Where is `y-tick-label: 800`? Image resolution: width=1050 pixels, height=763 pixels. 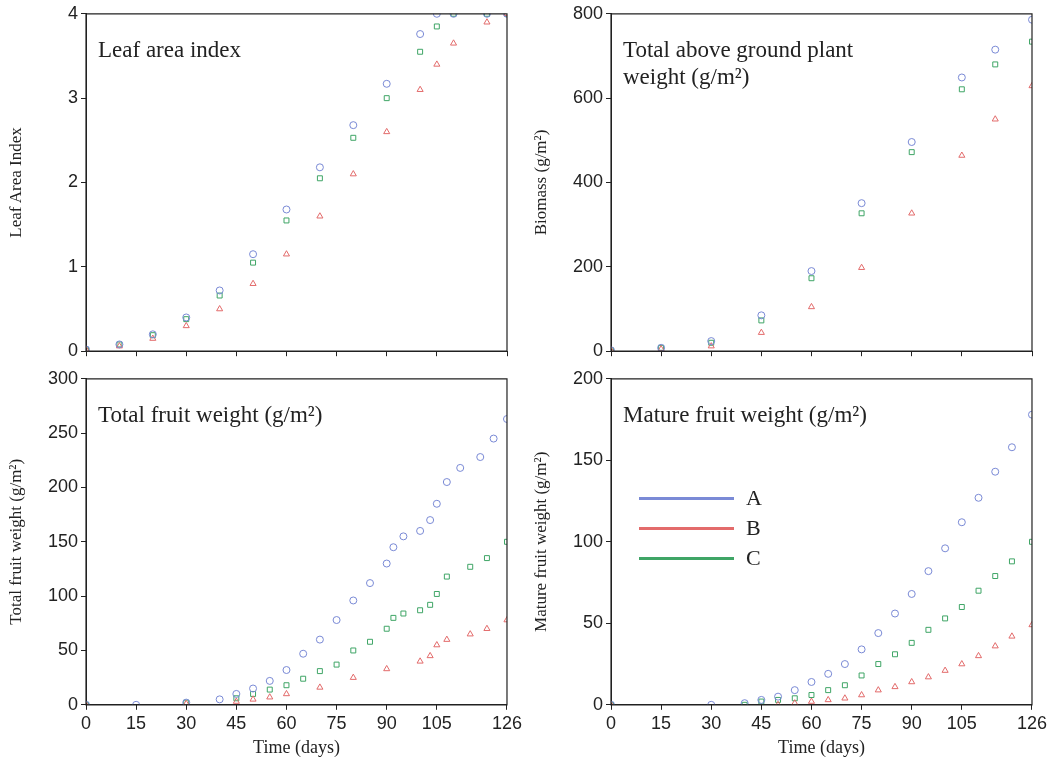 y-tick-label: 800 is located at coordinates (587, 12).